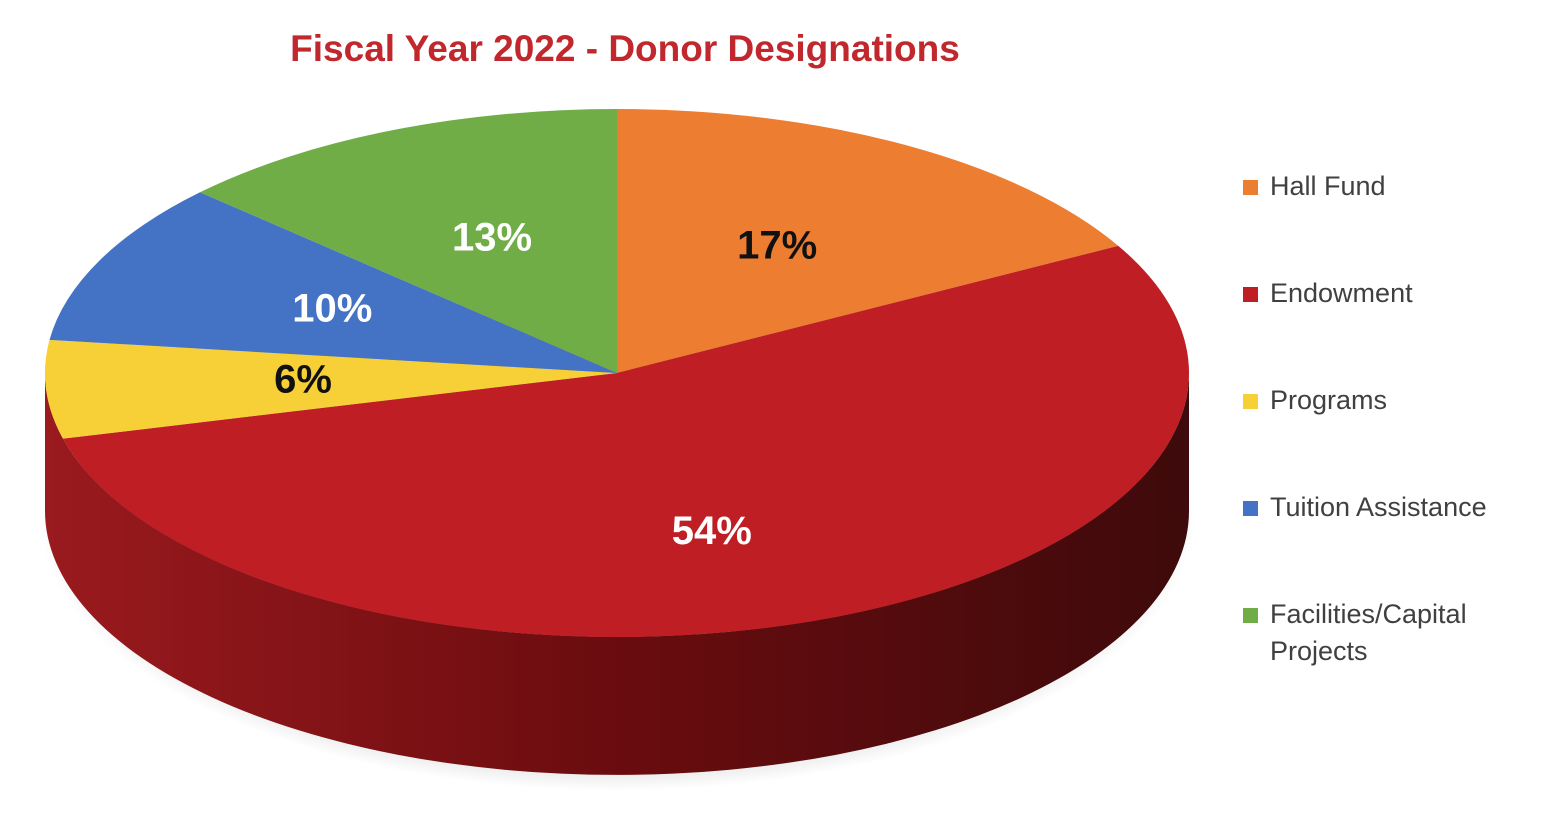 The width and height of the screenshot is (1549, 819). Describe the element at coordinates (332, 309) in the screenshot. I see `data-label-tuition-assistance: 10%` at that location.